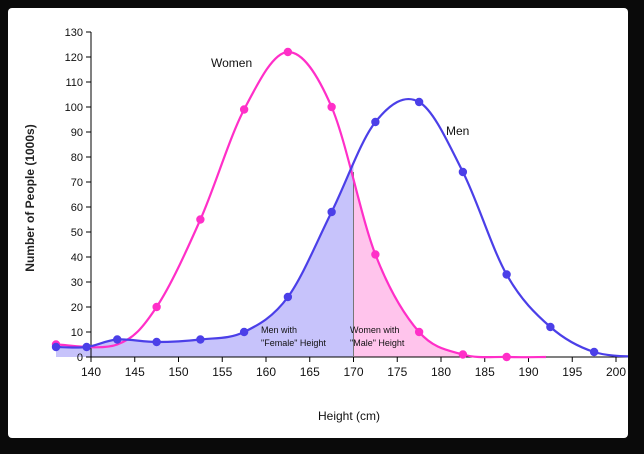  What do you see at coordinates (374, 330) in the screenshot?
I see `women-male-height-annotation-line1: Women with` at bounding box center [374, 330].